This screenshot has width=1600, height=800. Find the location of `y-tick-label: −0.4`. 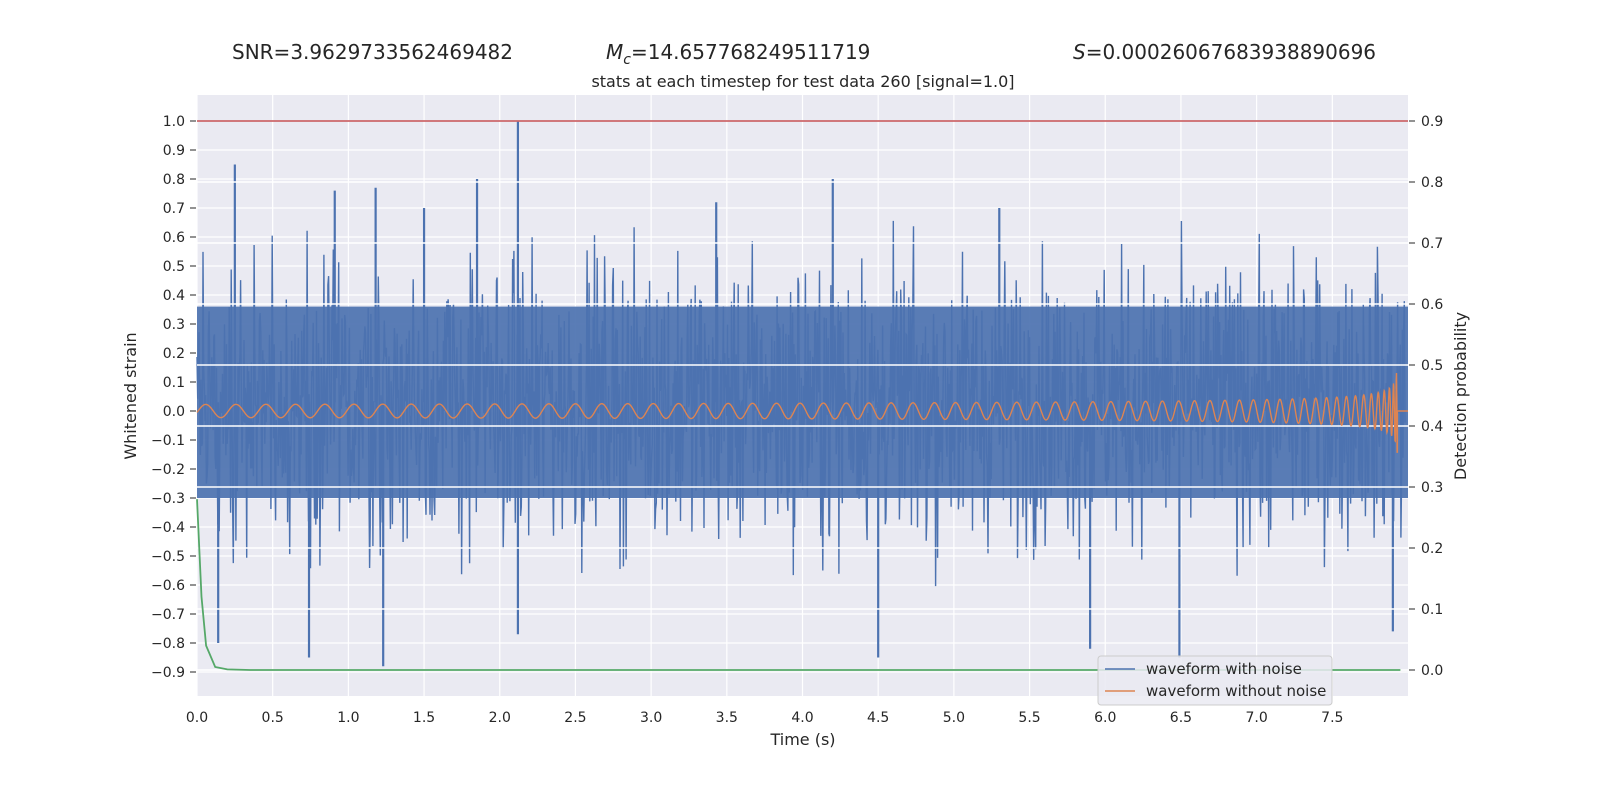

y-tick-label: −0.4 is located at coordinates (168, 528).